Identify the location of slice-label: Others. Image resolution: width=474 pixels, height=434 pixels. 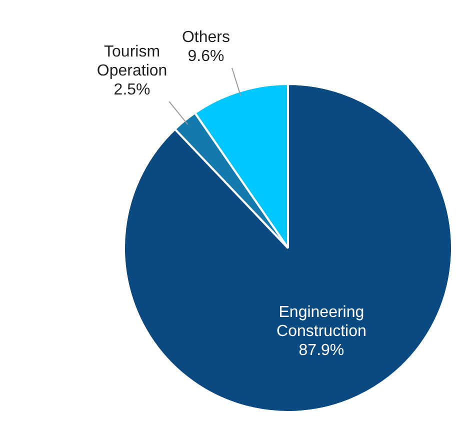
(206, 37).